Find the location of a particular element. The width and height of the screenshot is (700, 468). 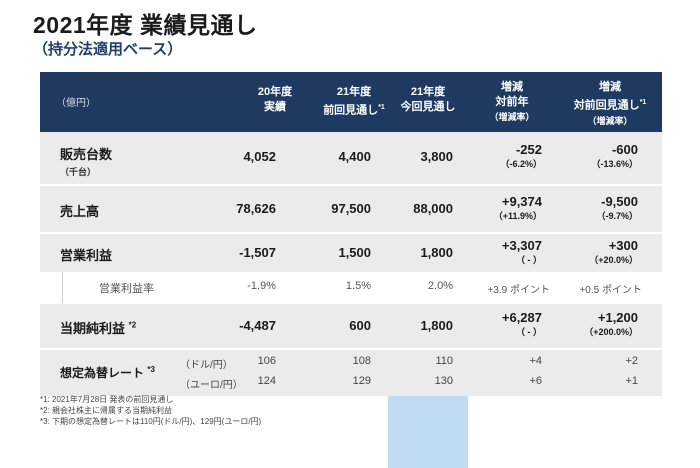

footnote-1: *1: 2021年7月28日 発表の前回見通し is located at coordinates (107, 399).